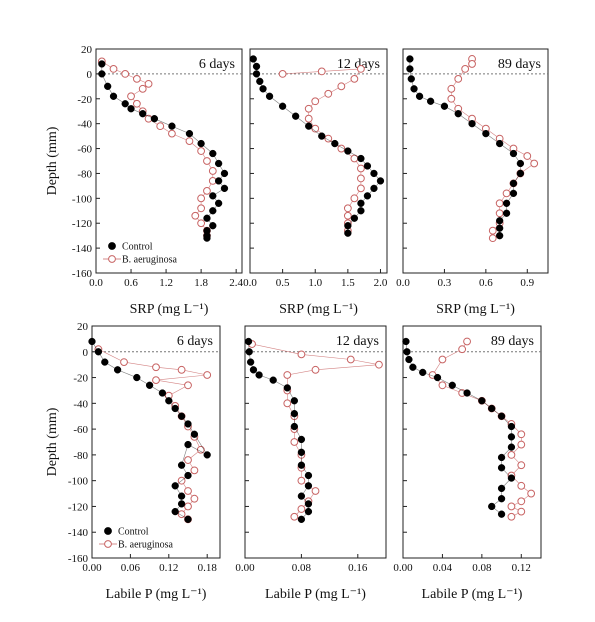 Image resolution: width=595 pixels, height=622 pixels. Describe the element at coordinates (82, 274) in the screenshot. I see `y-tick-label: -160` at that location.